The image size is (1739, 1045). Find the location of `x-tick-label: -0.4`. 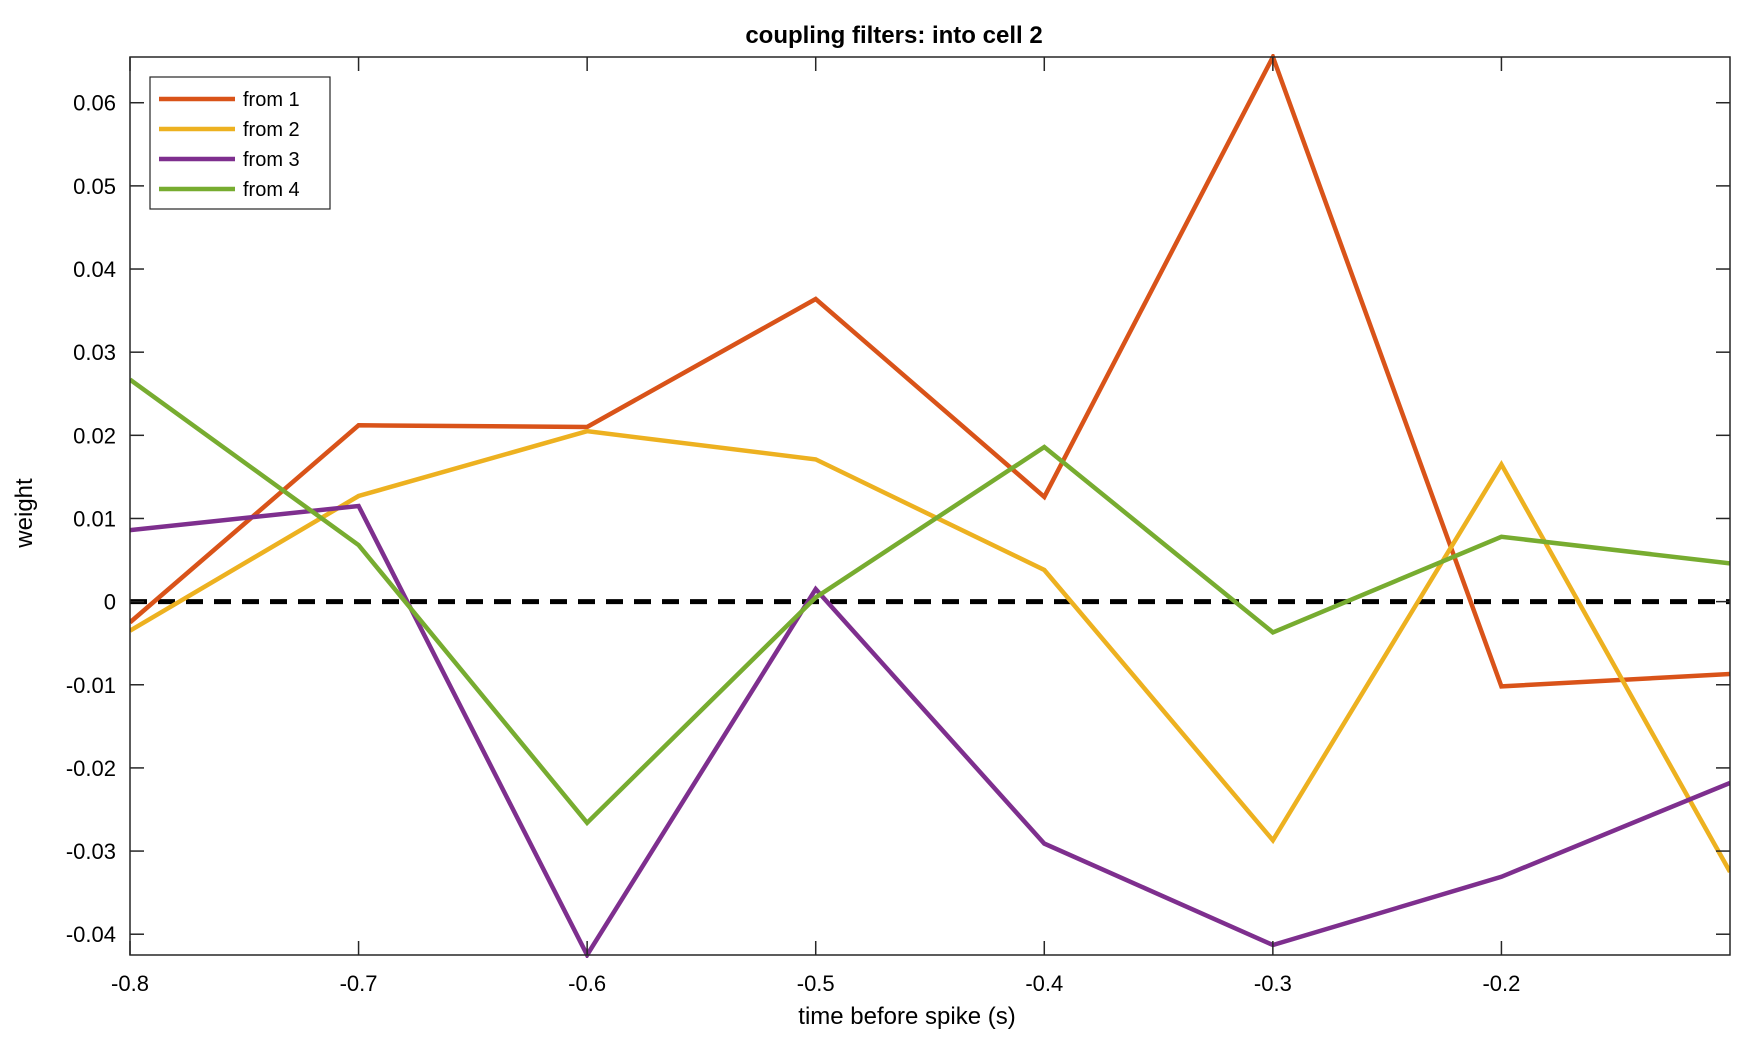

x-tick-label: -0.4 is located at coordinates (1044, 983).